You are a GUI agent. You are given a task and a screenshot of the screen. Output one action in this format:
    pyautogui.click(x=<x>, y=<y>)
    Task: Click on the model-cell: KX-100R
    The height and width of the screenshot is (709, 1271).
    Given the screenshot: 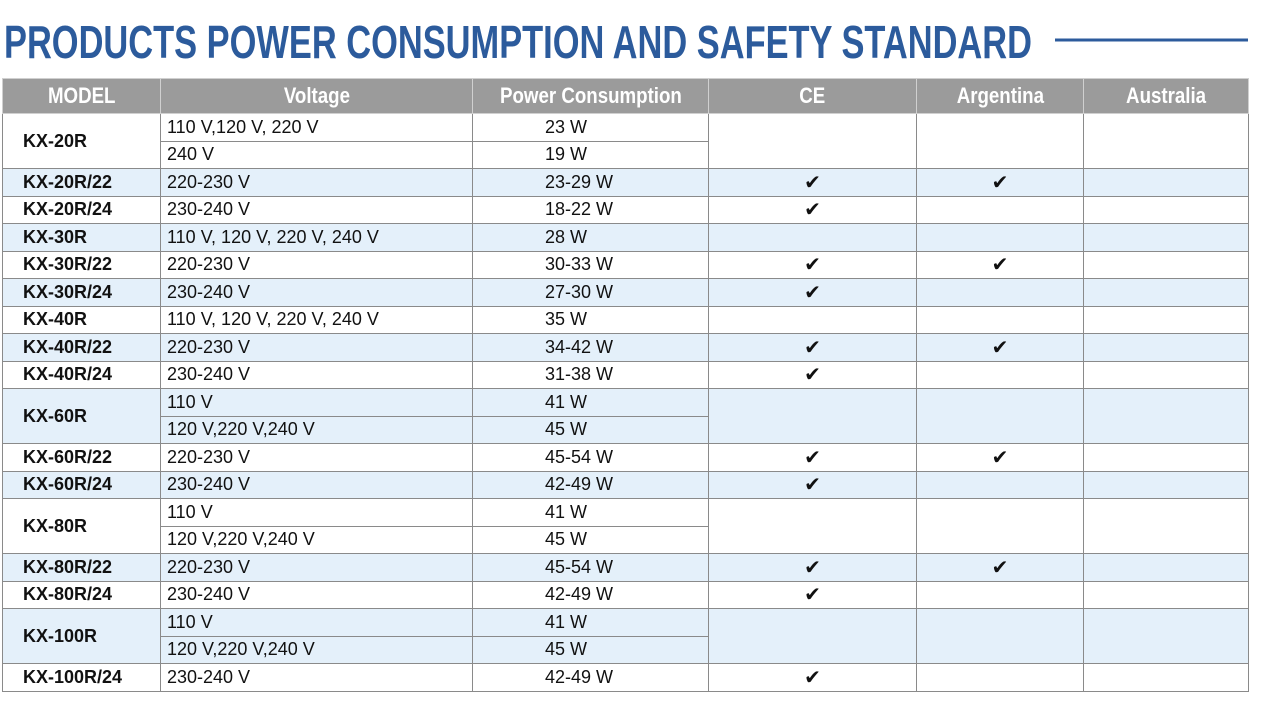 What is the action you would take?
    pyautogui.click(x=81, y=636)
    